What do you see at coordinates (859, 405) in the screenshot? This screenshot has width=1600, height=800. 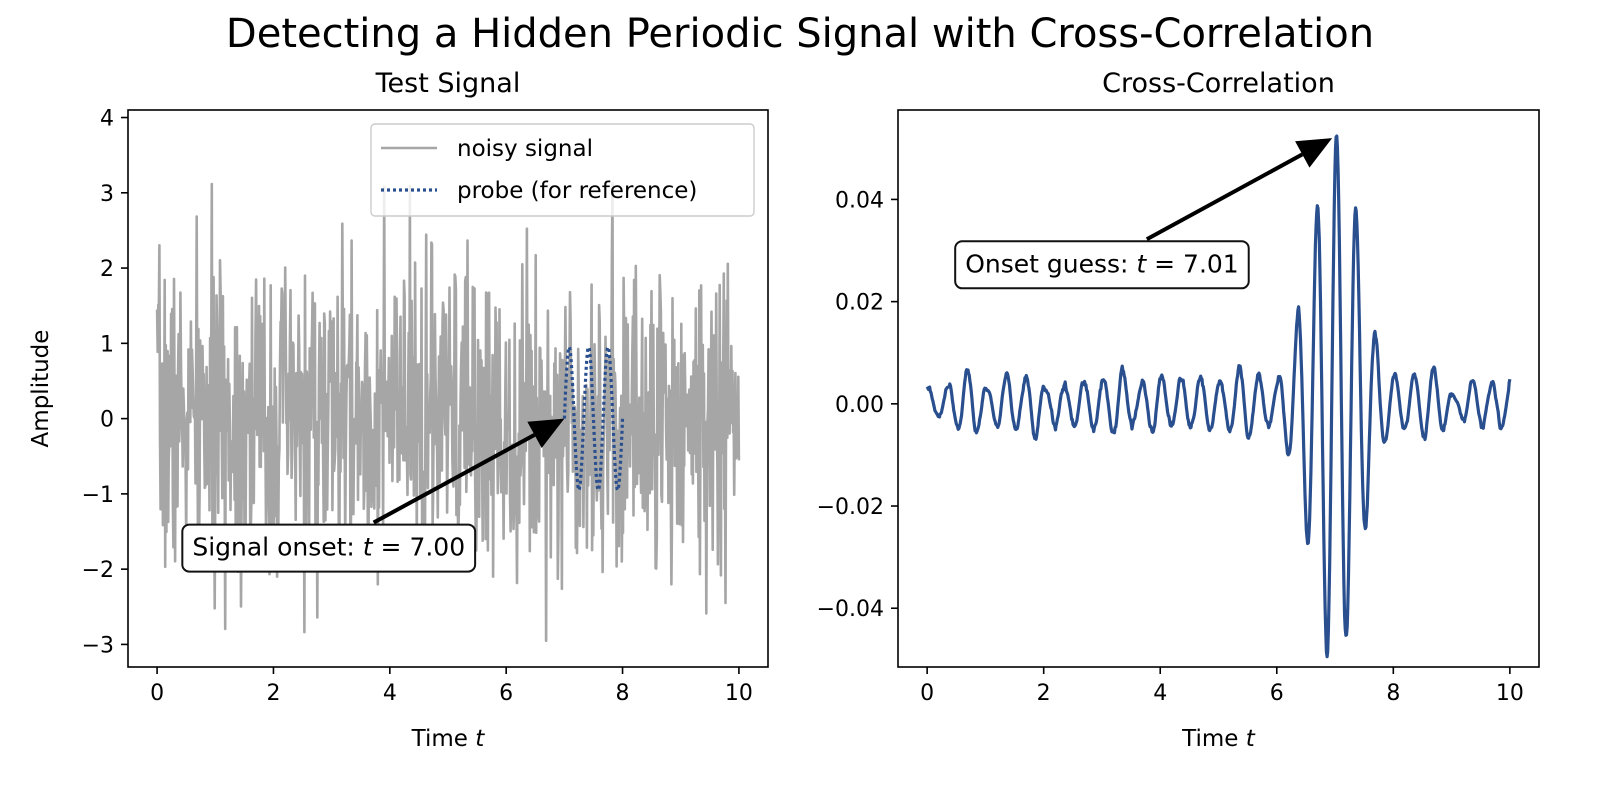 I see `y-tick-label: 0.00` at bounding box center [859, 405].